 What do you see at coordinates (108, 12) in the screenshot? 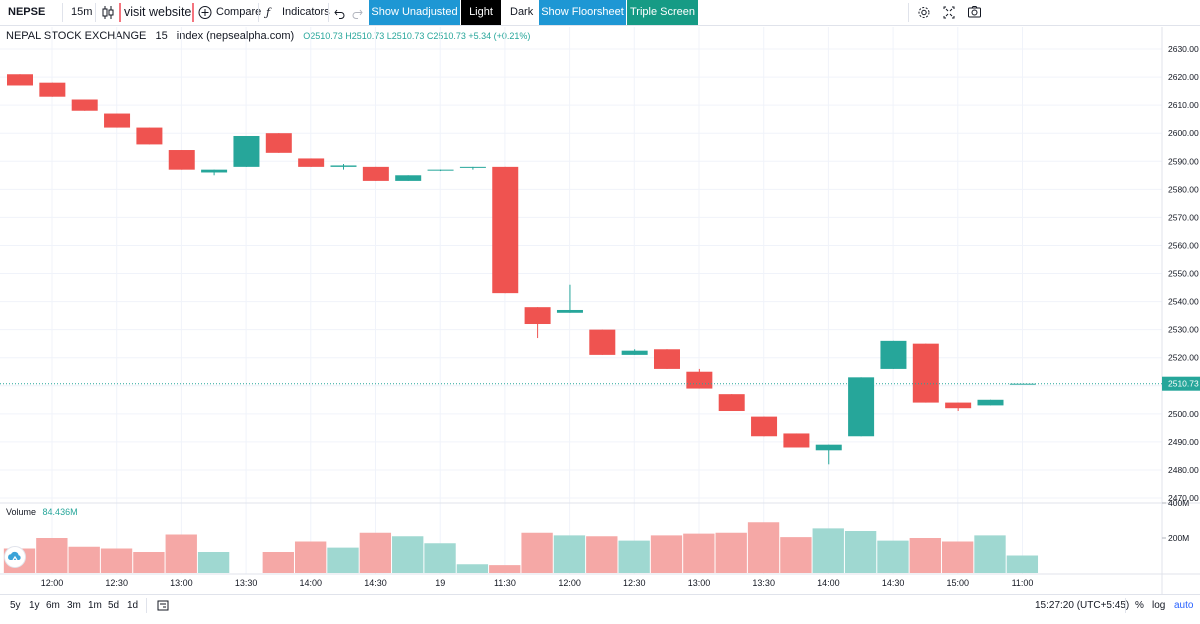
I see `candles-icon` at bounding box center [108, 12].